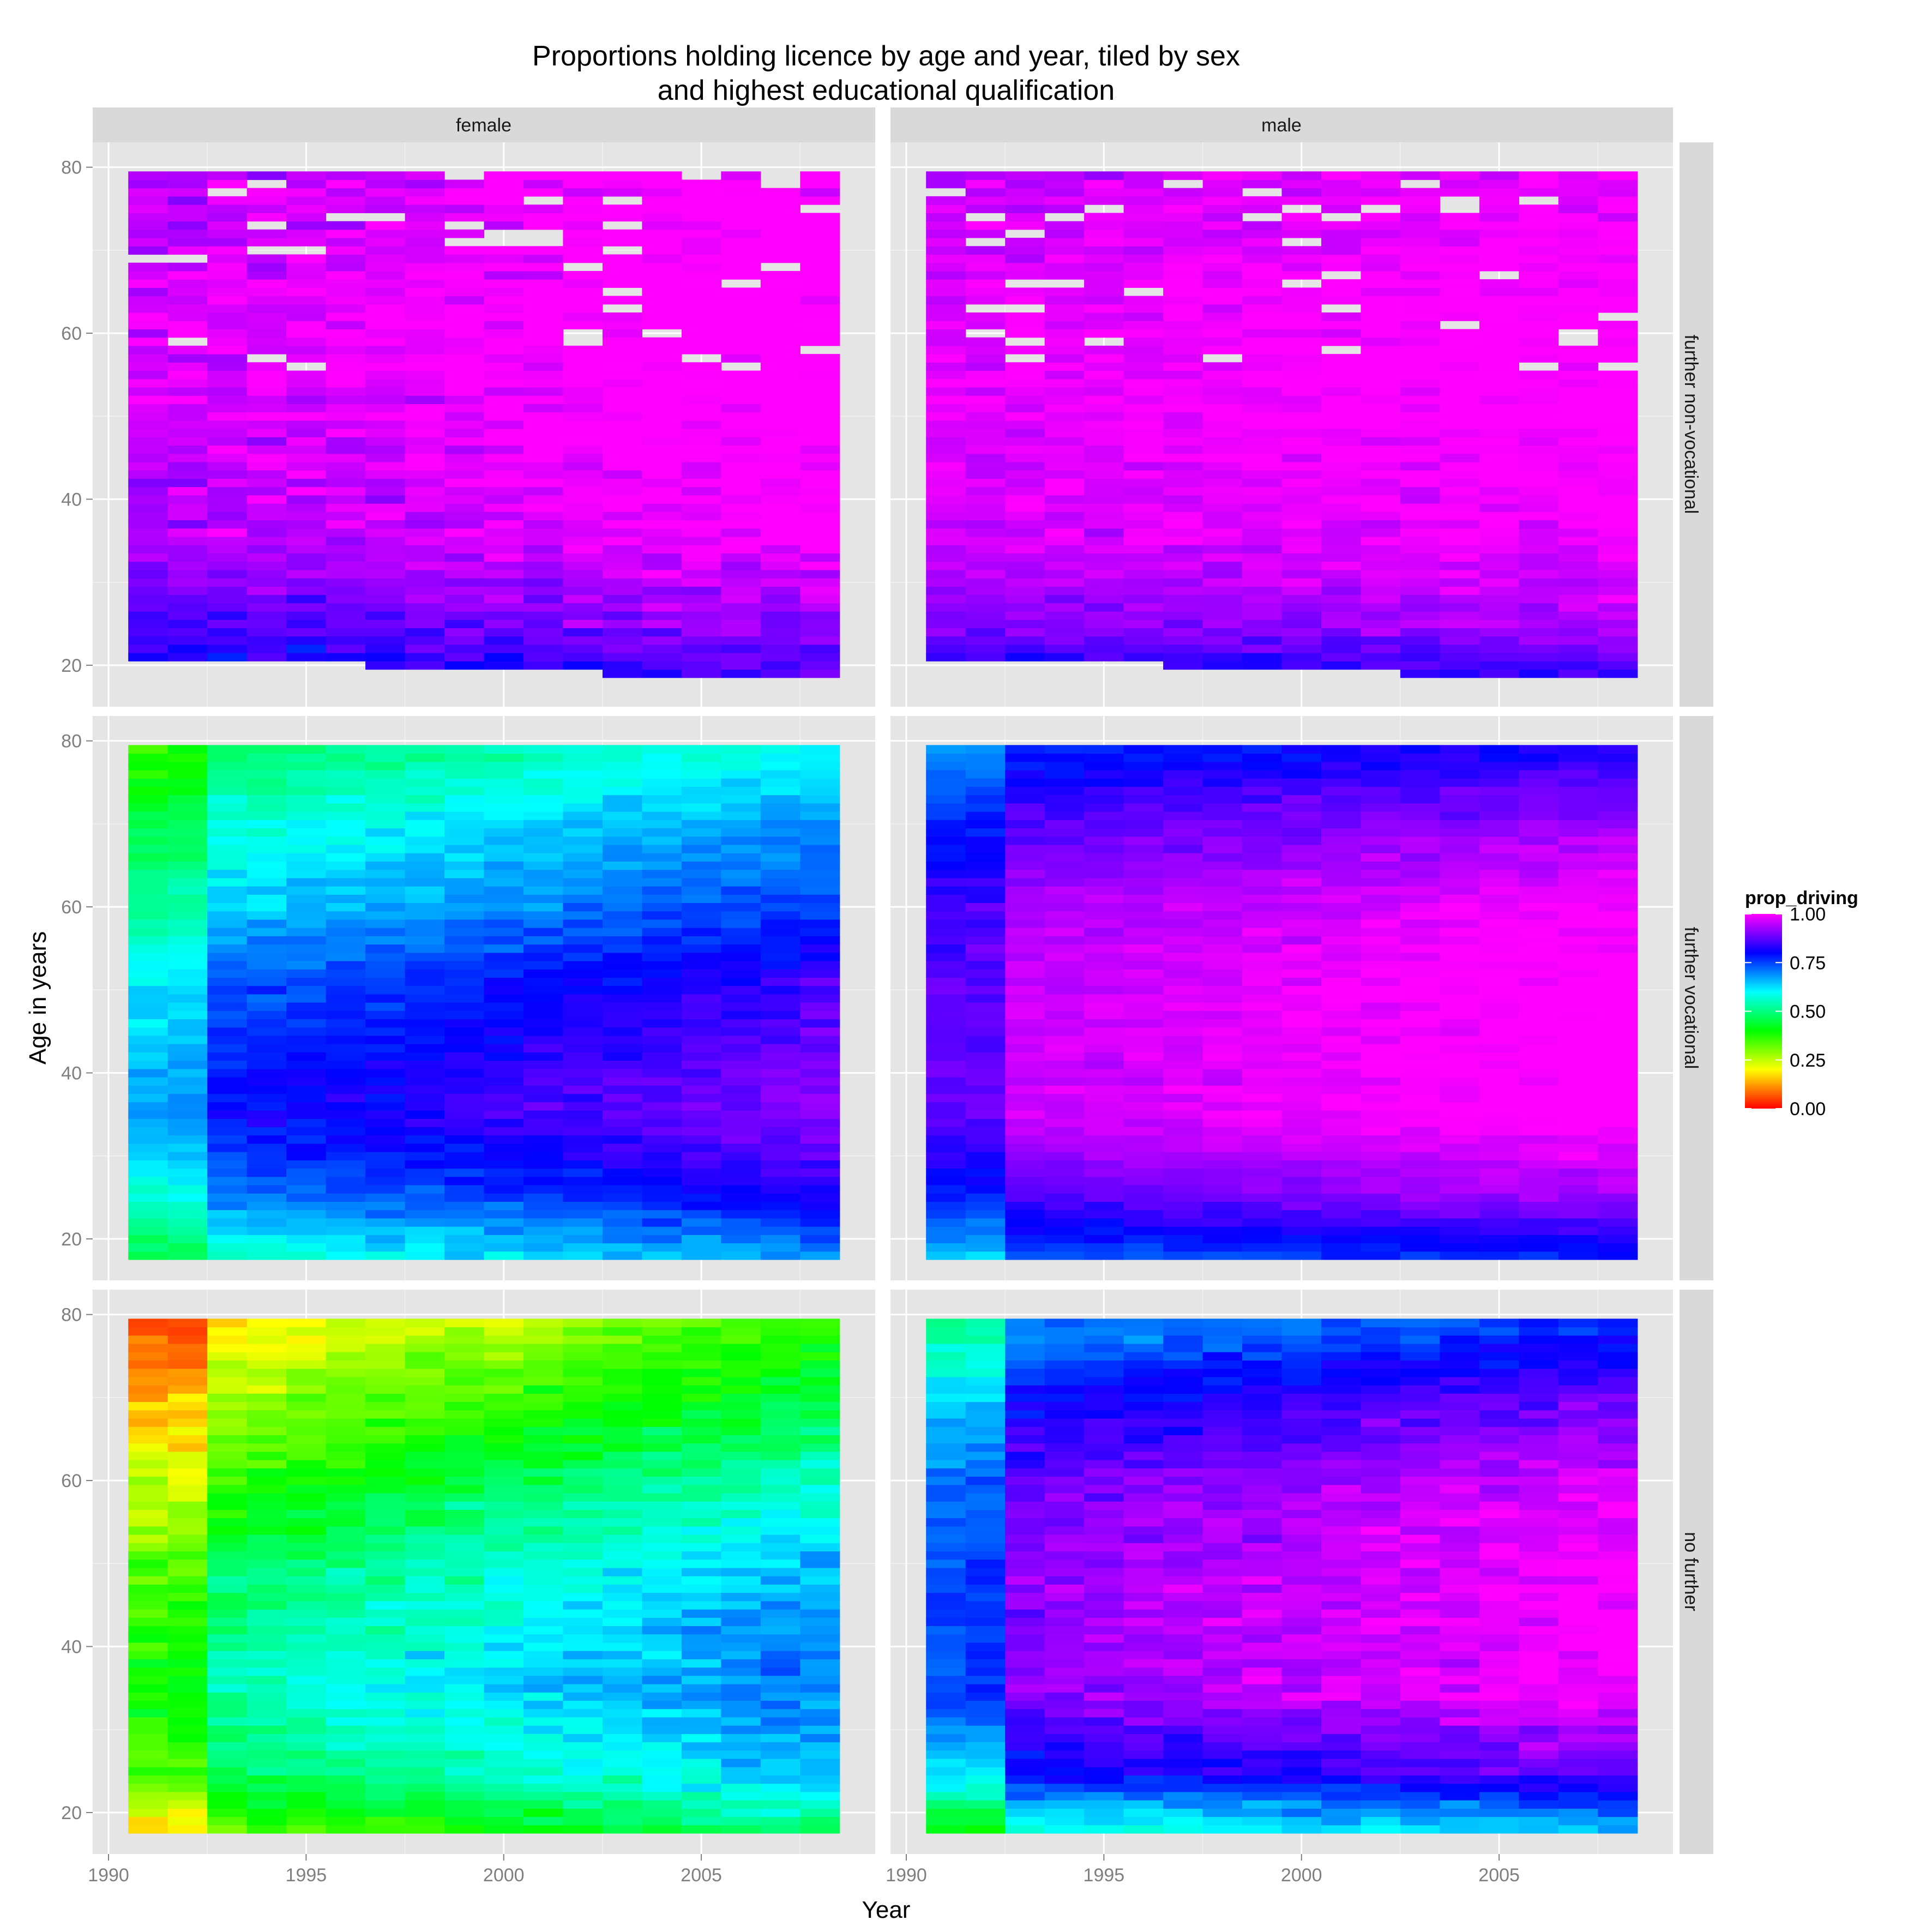 The width and height of the screenshot is (1932, 1932). What do you see at coordinates (484, 1572) in the screenshot?
I see `panel-female-no-further` at bounding box center [484, 1572].